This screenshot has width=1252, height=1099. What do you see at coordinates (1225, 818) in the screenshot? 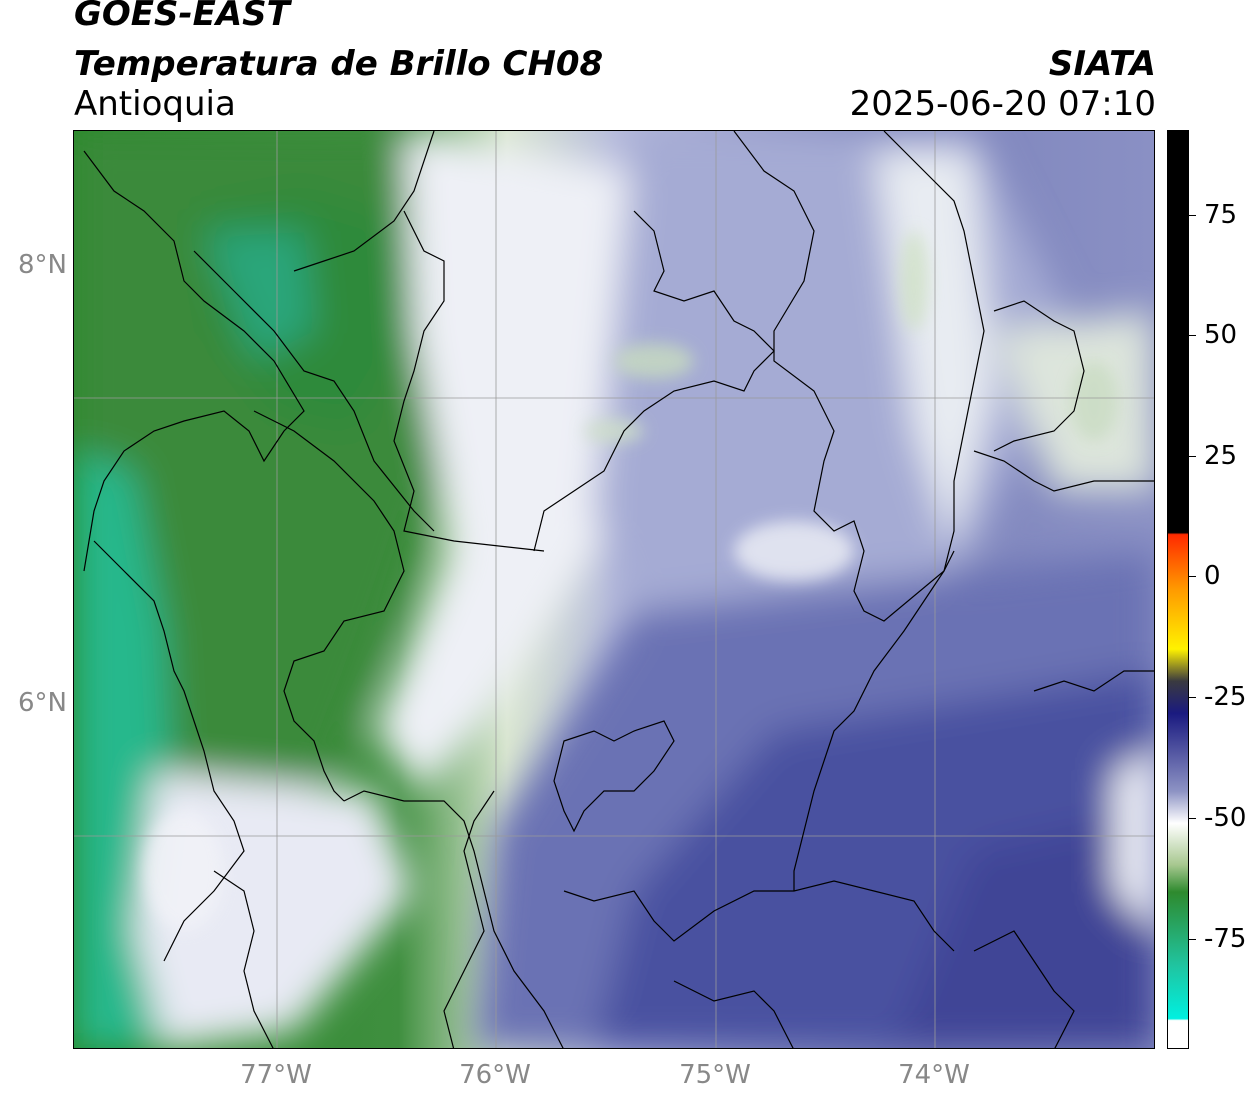
I see `colorbar-label-minus50: -50` at bounding box center [1225, 818].